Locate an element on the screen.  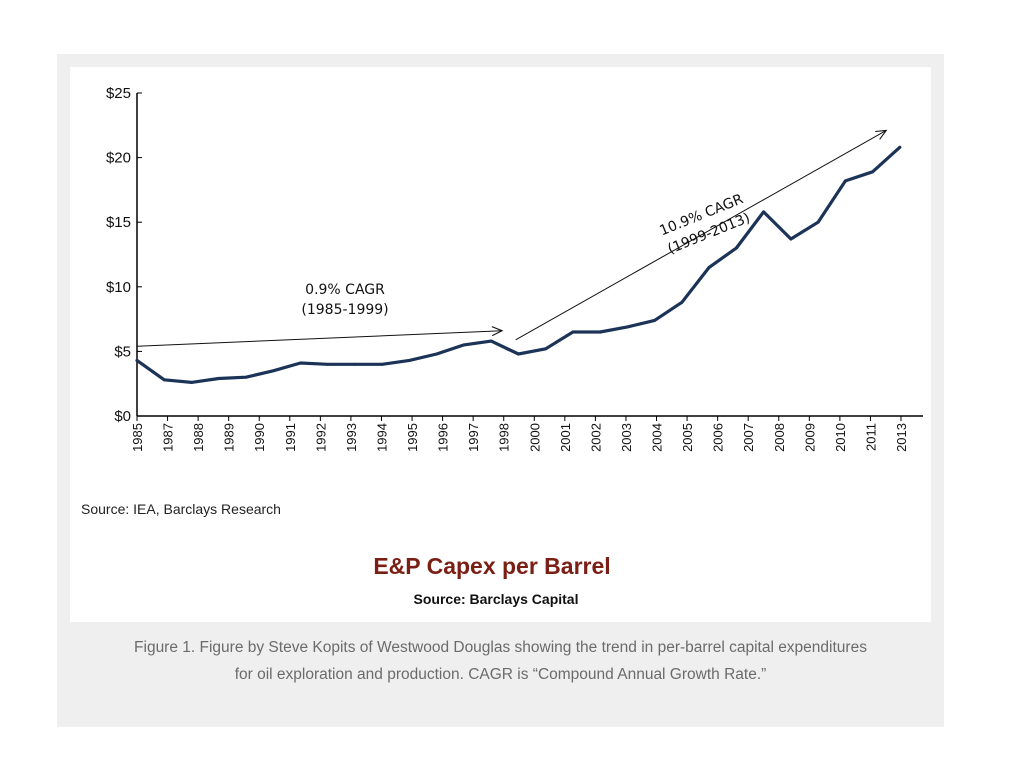
x-tick-label: 2008 is located at coordinates (779, 437).